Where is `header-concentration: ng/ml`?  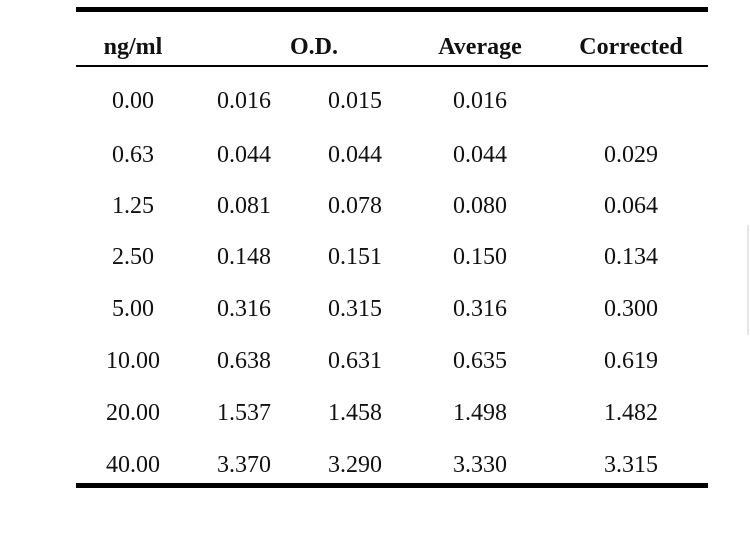 header-concentration: ng/ml is located at coordinates (133, 47).